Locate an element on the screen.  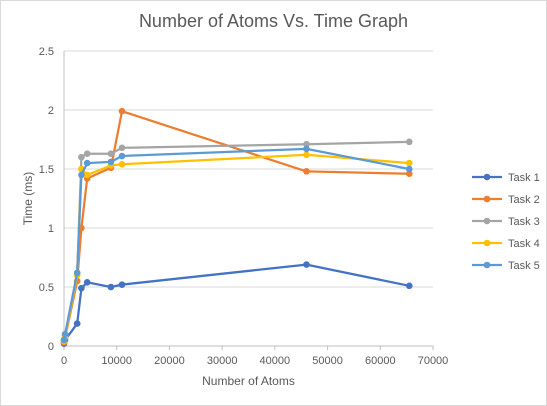
legend-label: Task 4 is located at coordinates (524, 244).